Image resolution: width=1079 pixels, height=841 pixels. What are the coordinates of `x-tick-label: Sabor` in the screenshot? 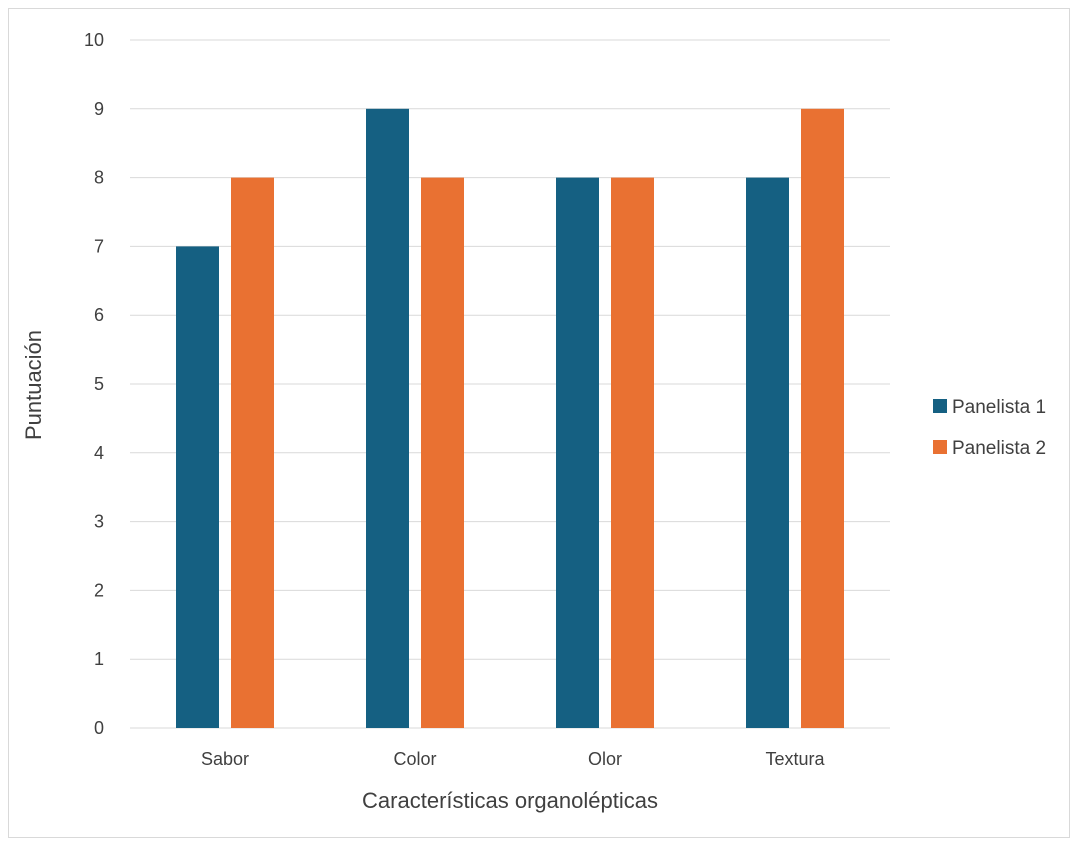 It's located at (225, 759).